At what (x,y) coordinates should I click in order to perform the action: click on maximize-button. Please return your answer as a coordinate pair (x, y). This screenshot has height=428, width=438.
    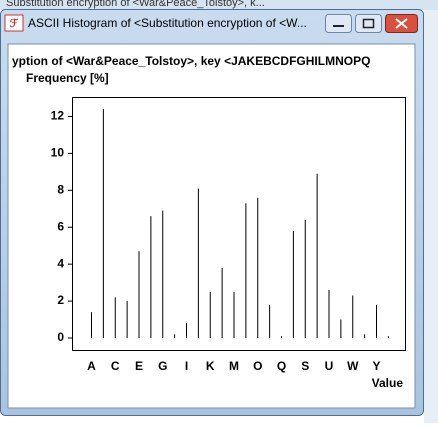
    Looking at the image, I should click on (368, 23).